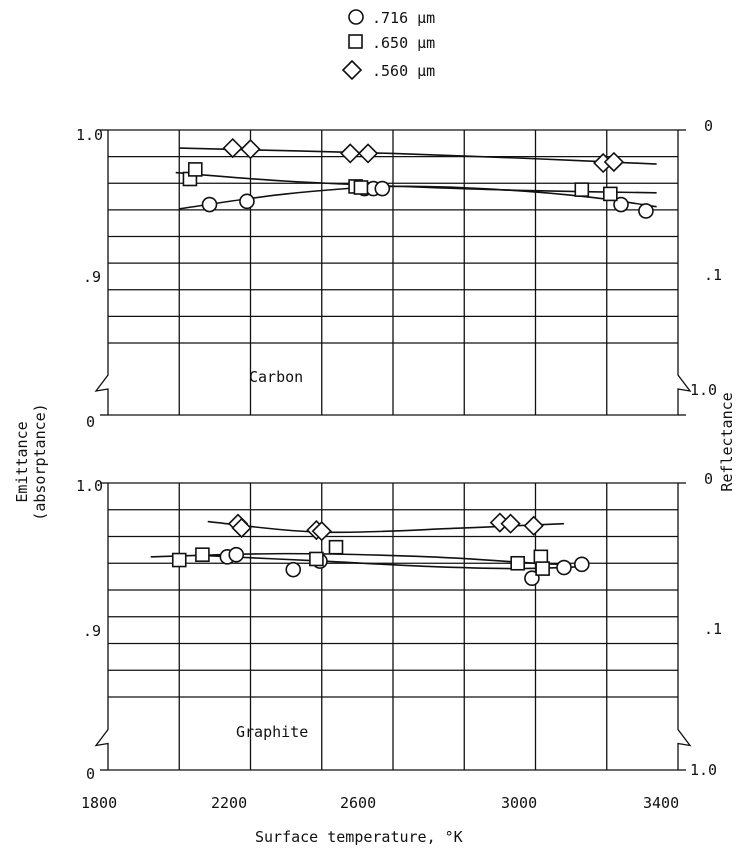 The height and width of the screenshot is (848, 739). I want to click on carbon-ytick-1-0: 1.0, so click(89, 135).